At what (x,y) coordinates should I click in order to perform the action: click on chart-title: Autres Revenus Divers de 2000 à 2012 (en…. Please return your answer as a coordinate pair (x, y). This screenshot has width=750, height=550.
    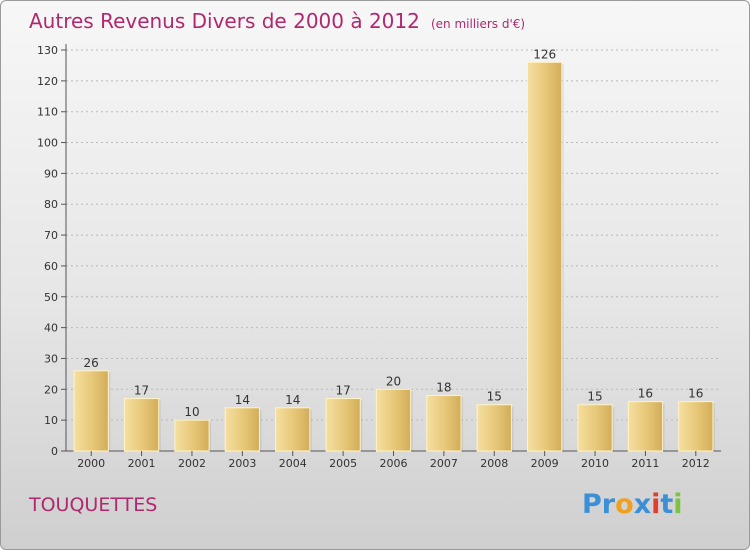
    Looking at the image, I should click on (277, 21).